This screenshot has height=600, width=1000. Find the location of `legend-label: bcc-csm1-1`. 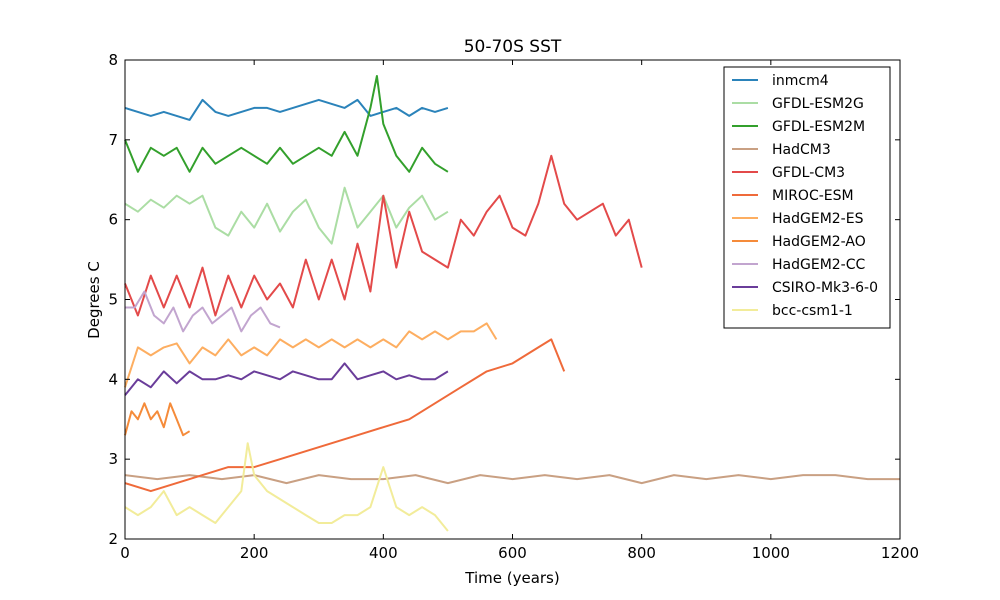

legend-label: bcc-csm1-1 is located at coordinates (812, 311).